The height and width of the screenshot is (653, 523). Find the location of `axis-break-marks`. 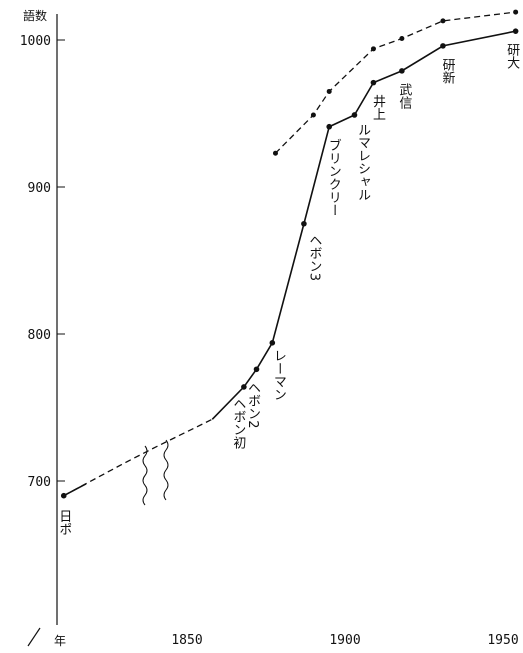

axis-break-marks is located at coordinates (155, 472).